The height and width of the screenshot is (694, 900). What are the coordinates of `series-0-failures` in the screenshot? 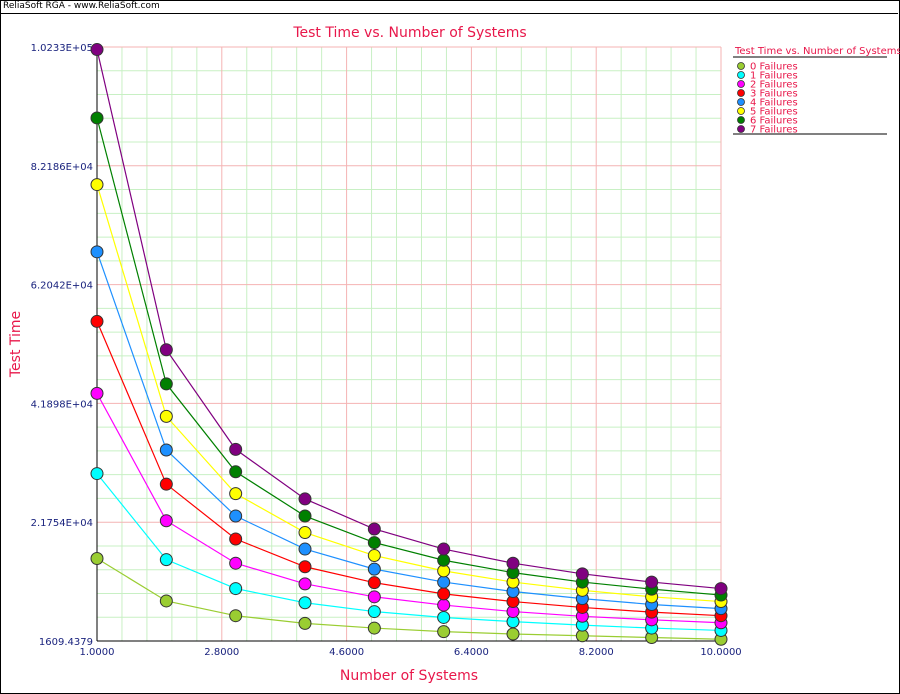 It's located at (409, 598).